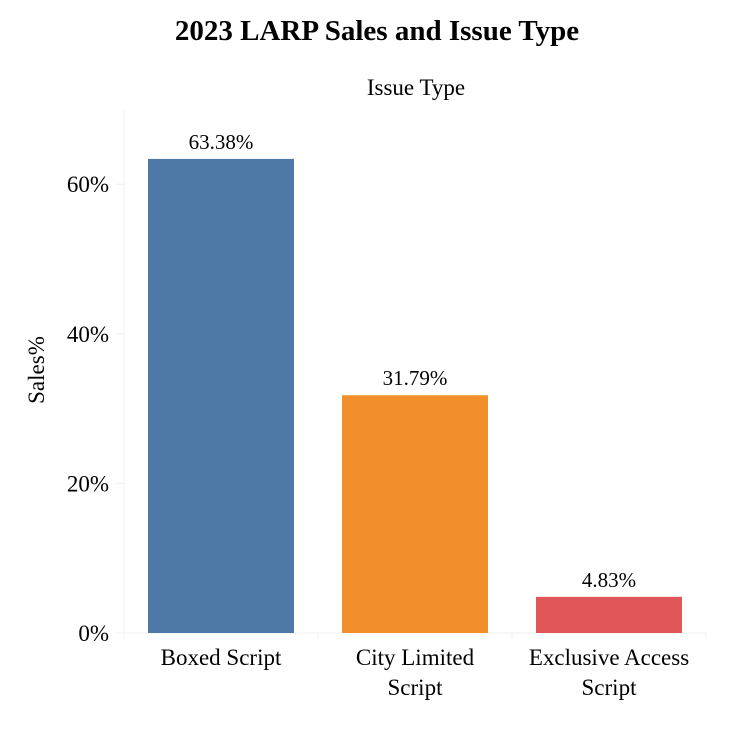 The height and width of the screenshot is (730, 742). Describe the element at coordinates (609, 657) in the screenshot. I see `x-tick-label-line: Exclusive Access` at that location.